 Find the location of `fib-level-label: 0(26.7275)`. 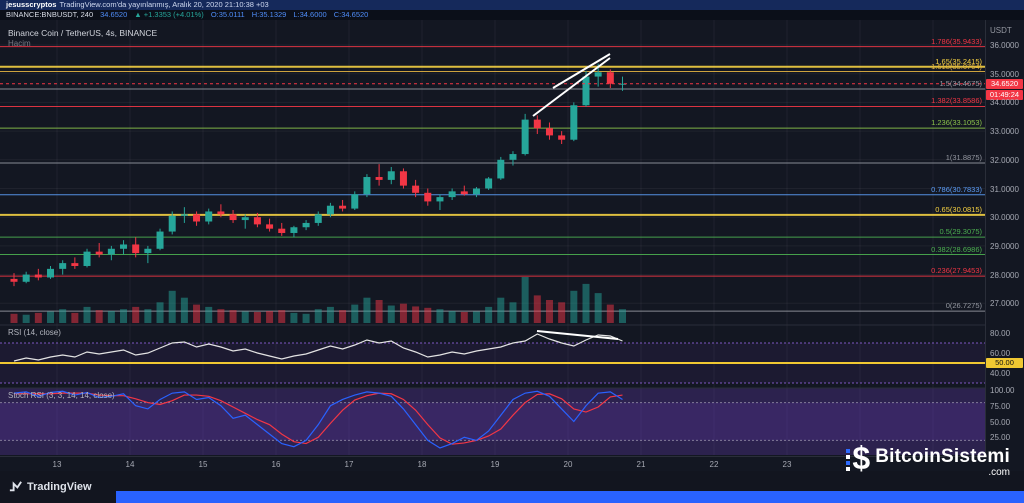

fib-level-label: 0(26.7275) is located at coordinates (963, 306).